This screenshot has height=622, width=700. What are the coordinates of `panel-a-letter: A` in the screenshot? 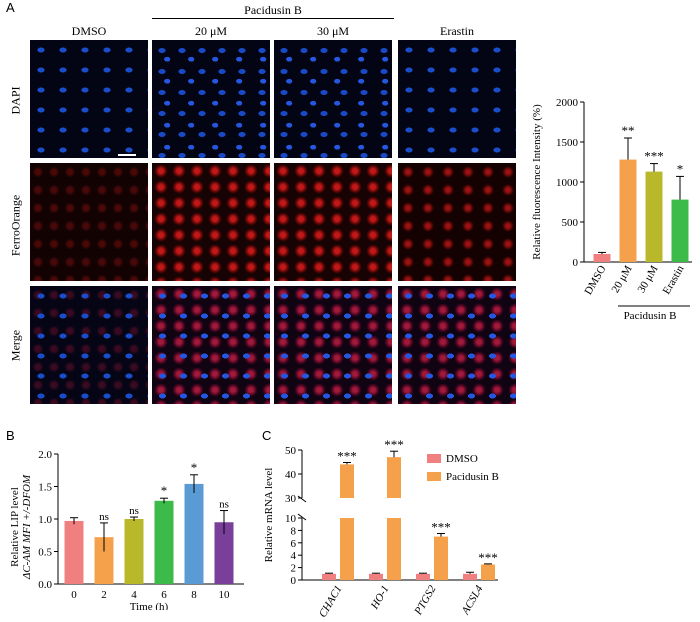 It's located at (10, 7).